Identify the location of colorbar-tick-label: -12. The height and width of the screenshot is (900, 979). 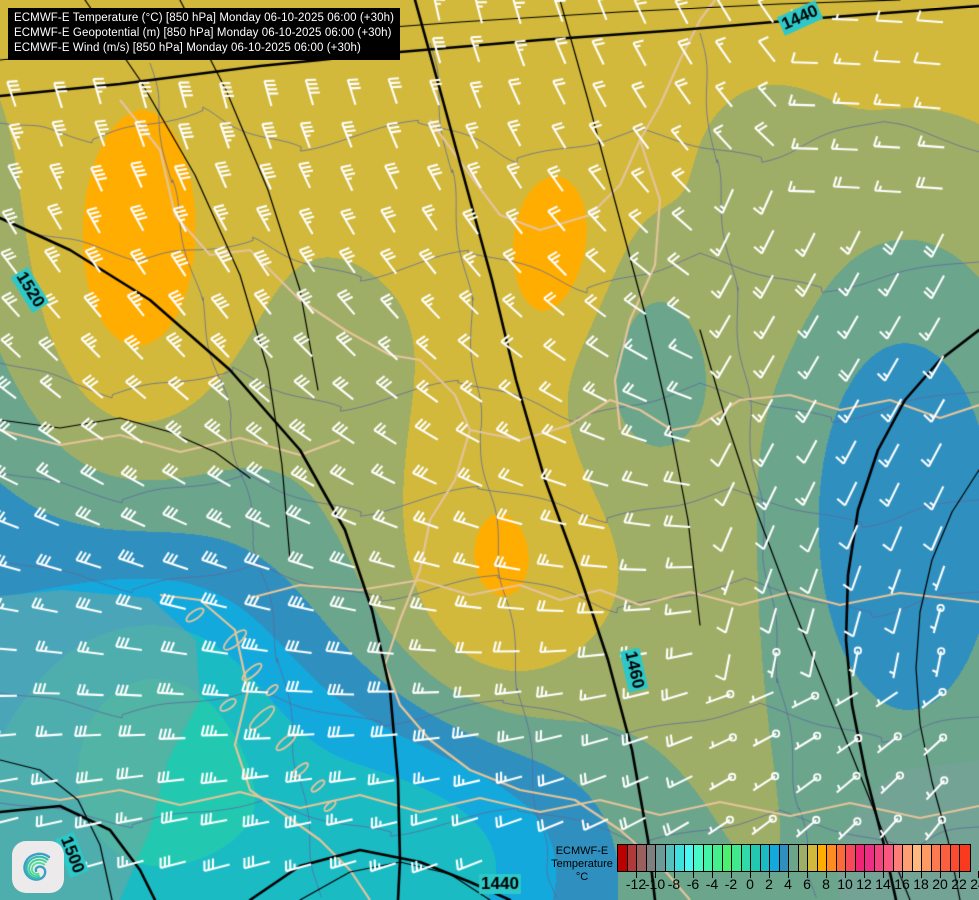
(636, 884).